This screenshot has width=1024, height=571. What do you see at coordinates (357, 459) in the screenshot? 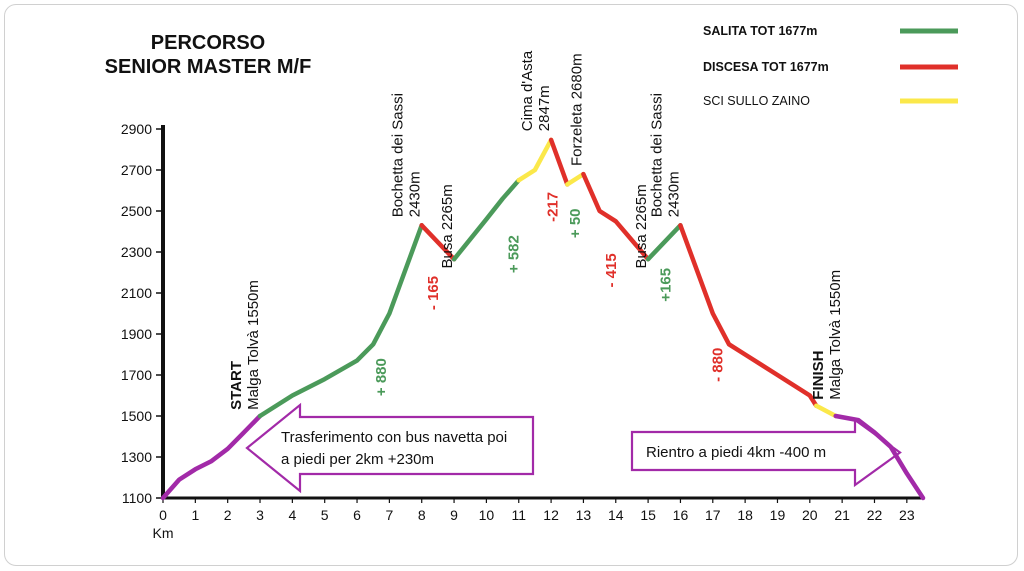
I see `transfer-callout-text: a piedi per 2km +230m` at bounding box center [357, 459].